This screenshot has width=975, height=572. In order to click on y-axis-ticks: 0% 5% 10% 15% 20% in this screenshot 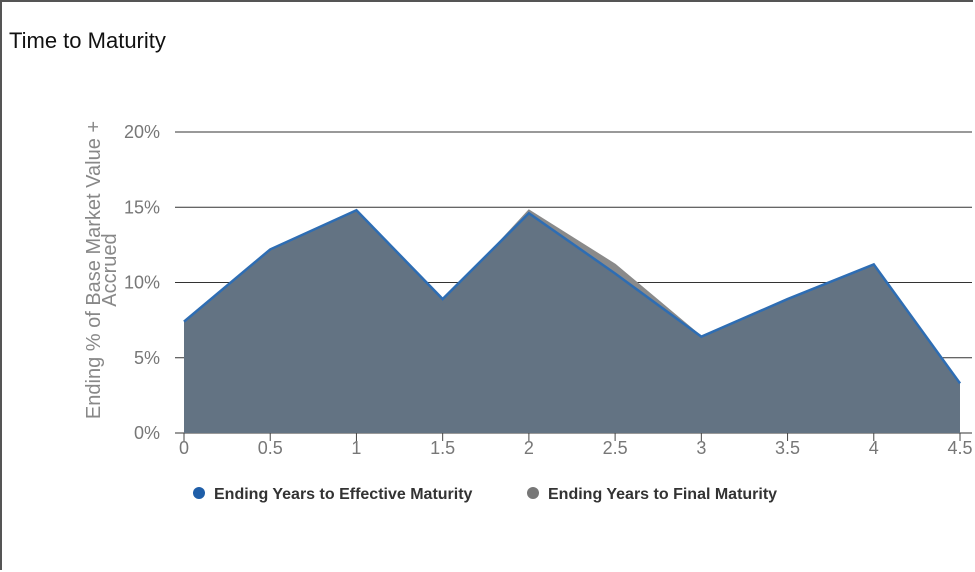, I will do `click(142, 282)`.